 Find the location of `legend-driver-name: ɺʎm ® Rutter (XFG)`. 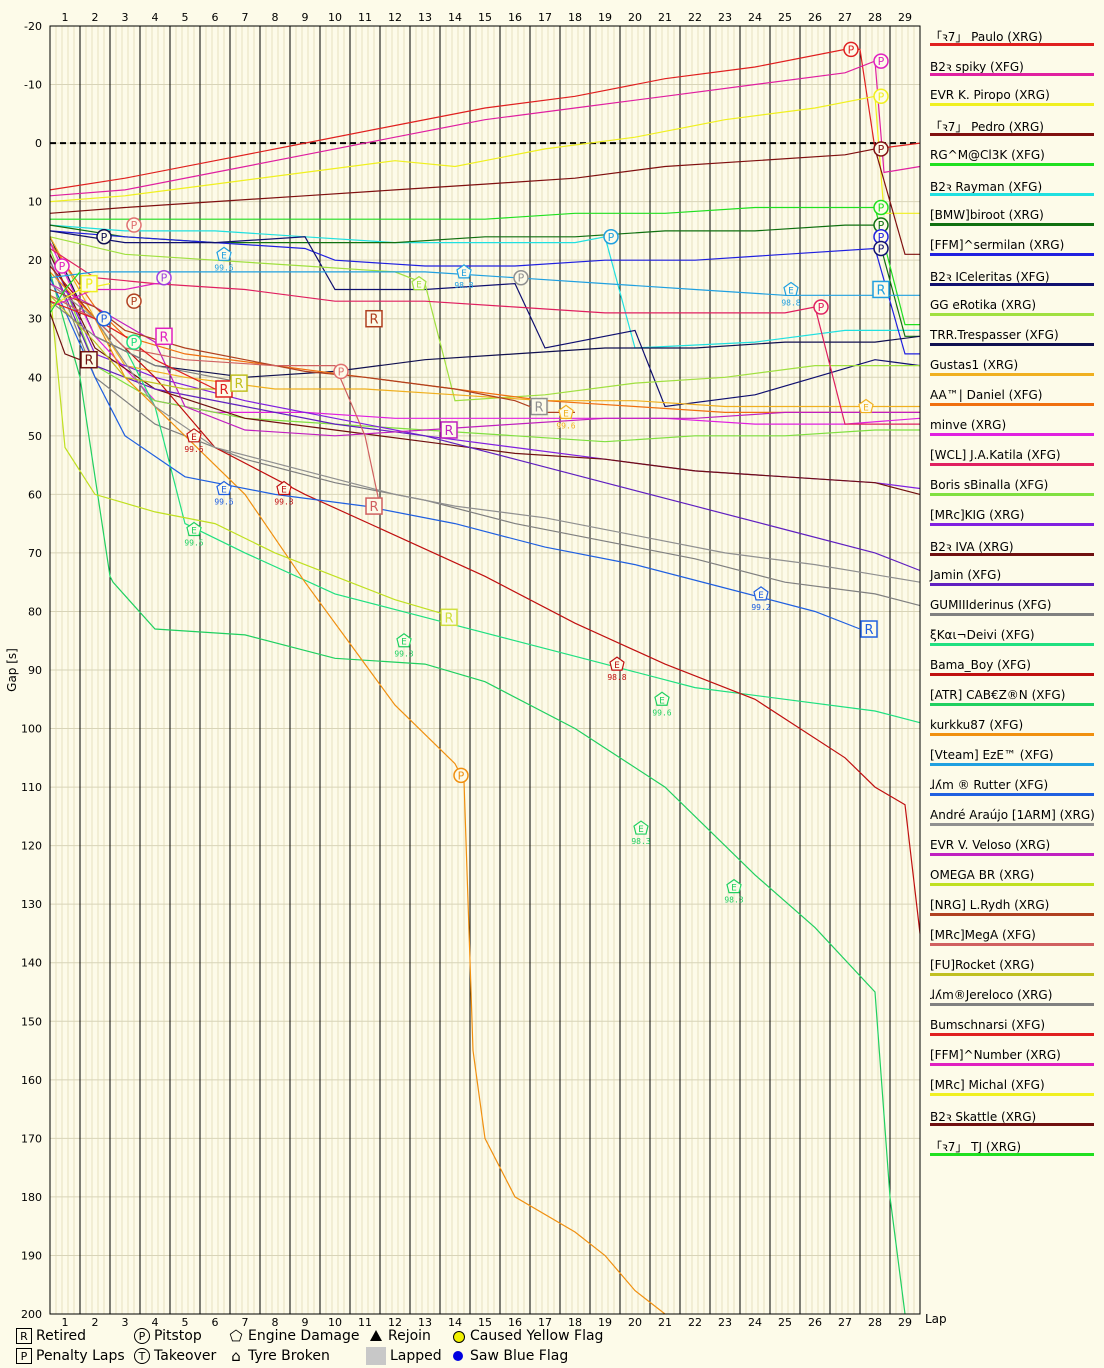

legend-driver-name: ɺʎm ® Rutter (XFG) is located at coordinates (989, 785).